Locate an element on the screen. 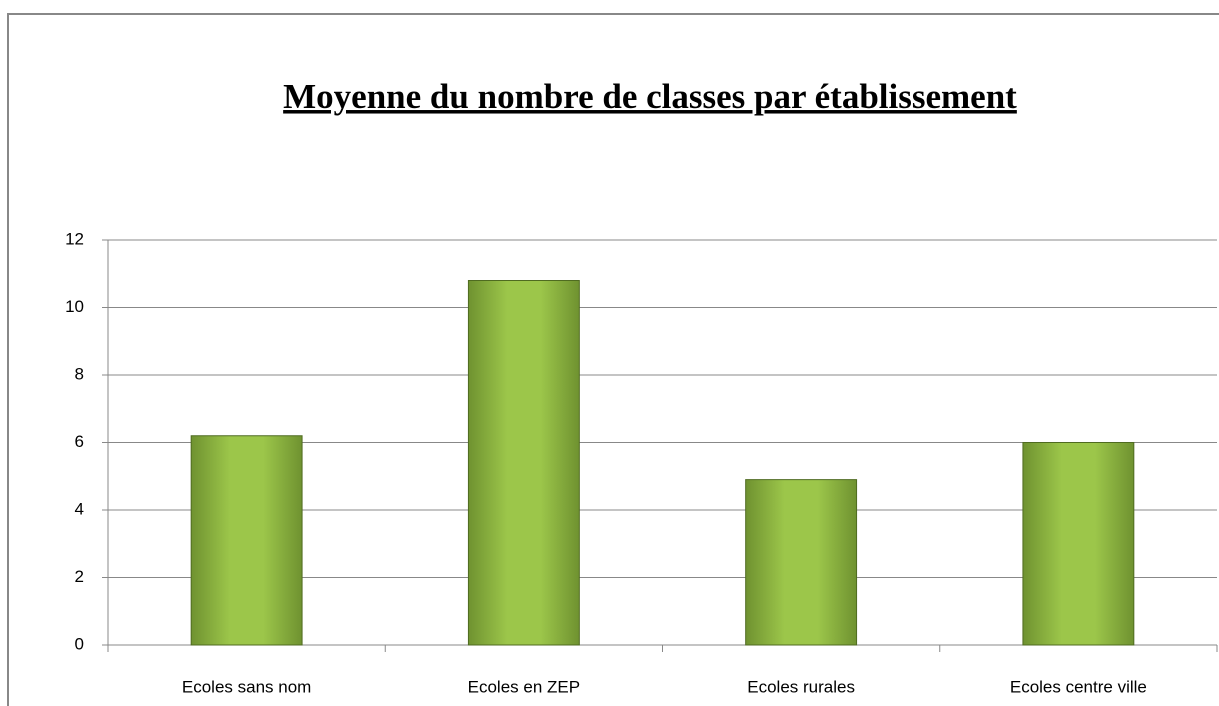  y-tick-label: 4 is located at coordinates (79, 508).